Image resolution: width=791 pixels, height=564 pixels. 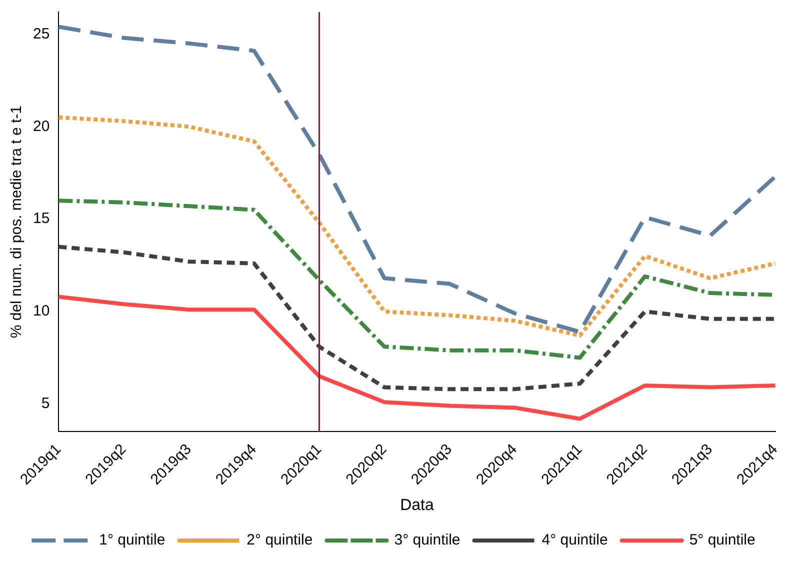 I want to click on legend-label: 4° quintile, so click(x=575, y=540).